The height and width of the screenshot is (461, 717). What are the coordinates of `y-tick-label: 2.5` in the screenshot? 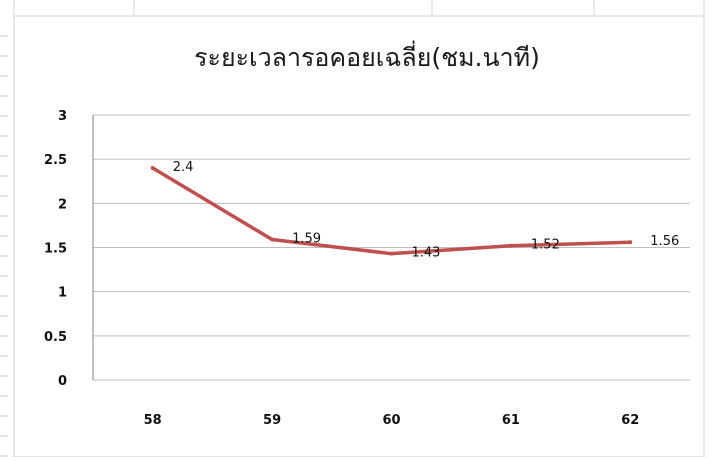 It's located at (55, 160).